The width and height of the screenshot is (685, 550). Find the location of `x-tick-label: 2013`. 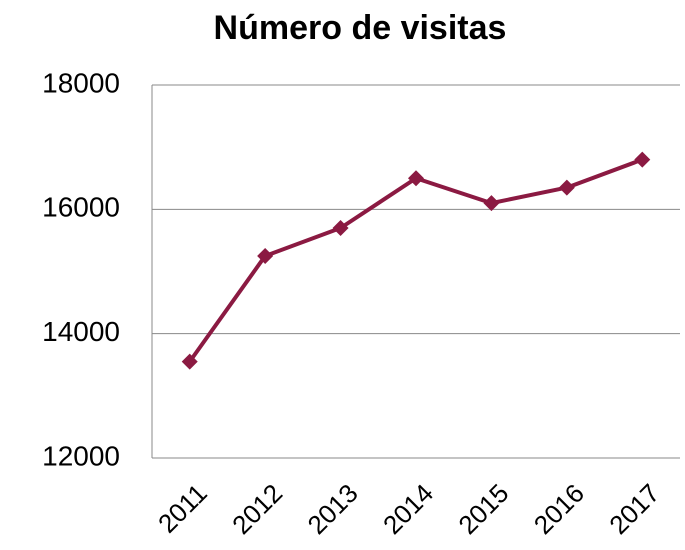

x-tick-label: 2013 is located at coordinates (333, 509).